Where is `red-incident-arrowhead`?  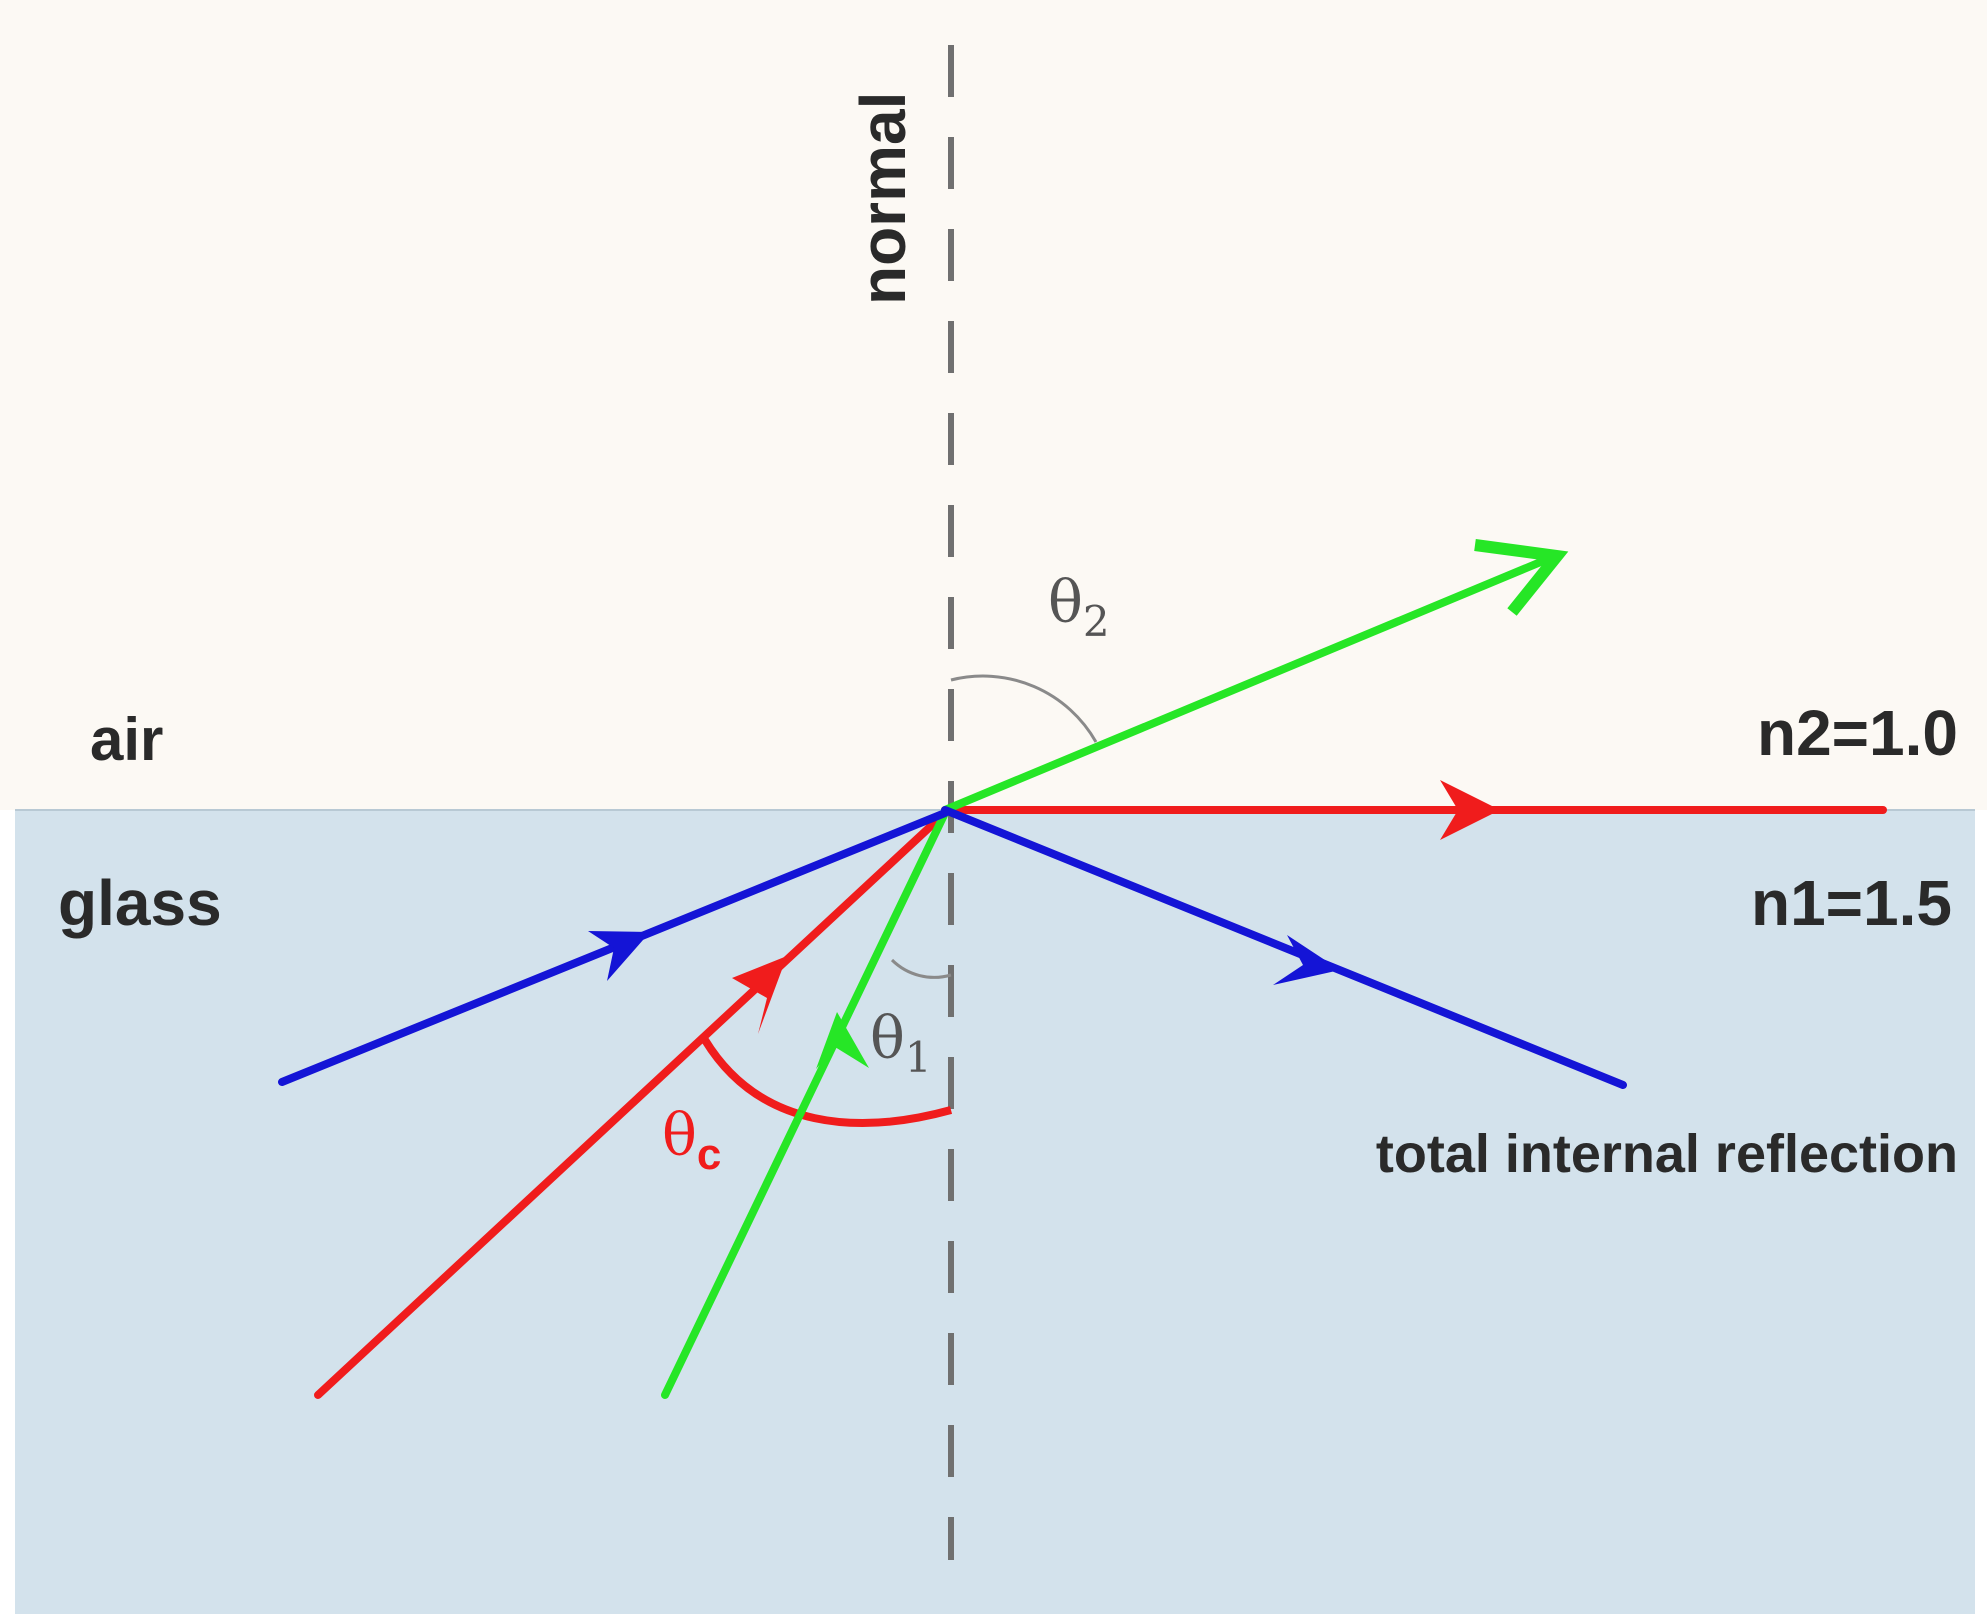
red-incident-arrowhead is located at coordinates (759, 995).